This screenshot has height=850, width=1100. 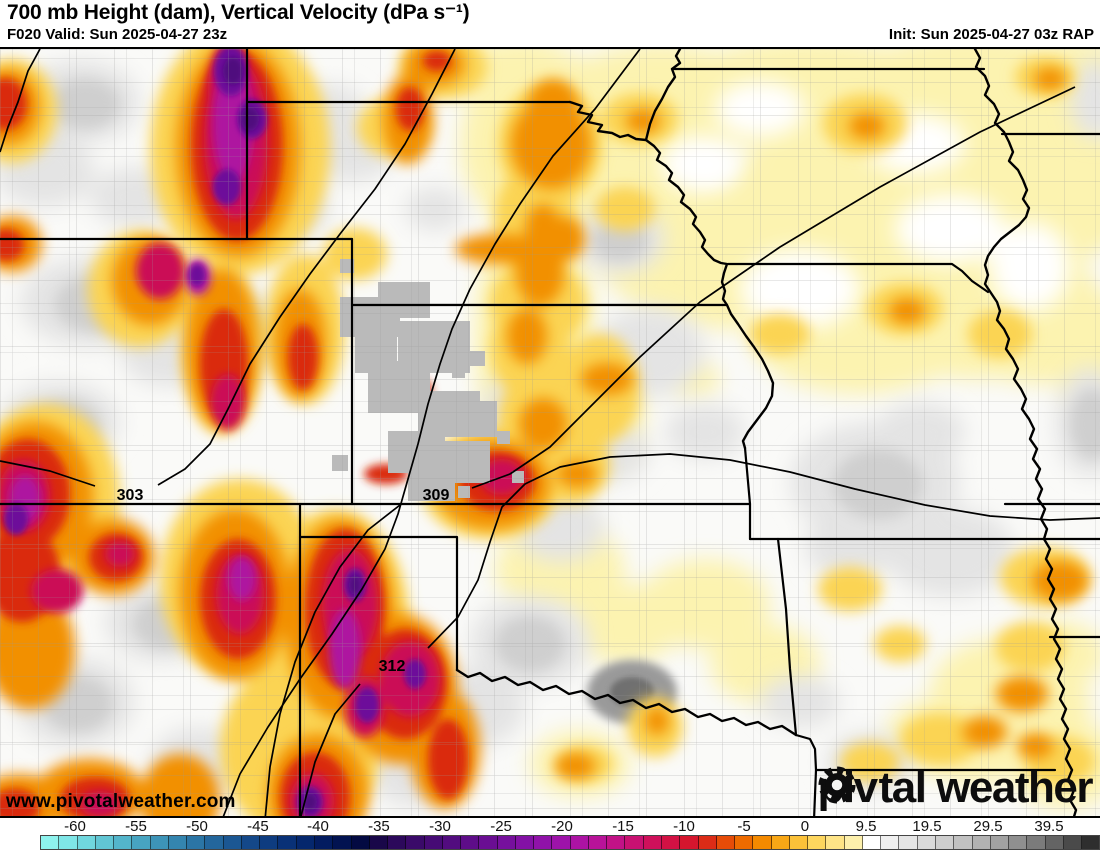 What do you see at coordinates (318, 826) in the screenshot?
I see `colorbar-tick-label: -40` at bounding box center [318, 826].